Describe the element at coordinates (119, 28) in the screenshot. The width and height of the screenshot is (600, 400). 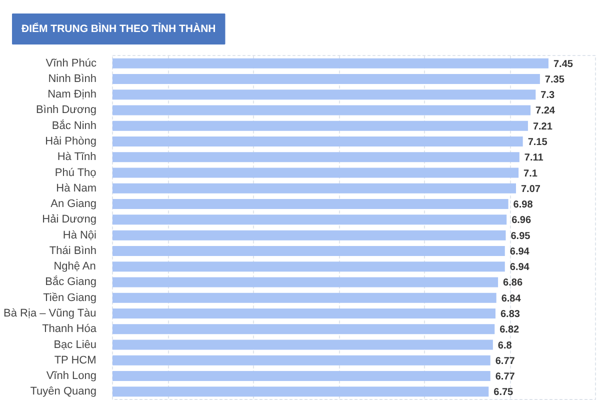
I see `chart-title: ĐIỂM TRUNG BÌNH THEO TỈNH THÀNH` at that location.